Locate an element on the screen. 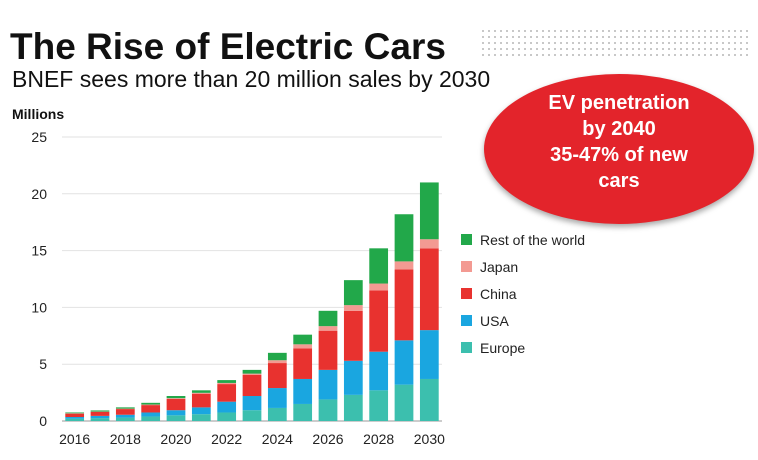  y-tick-label: 10 is located at coordinates (39, 307).